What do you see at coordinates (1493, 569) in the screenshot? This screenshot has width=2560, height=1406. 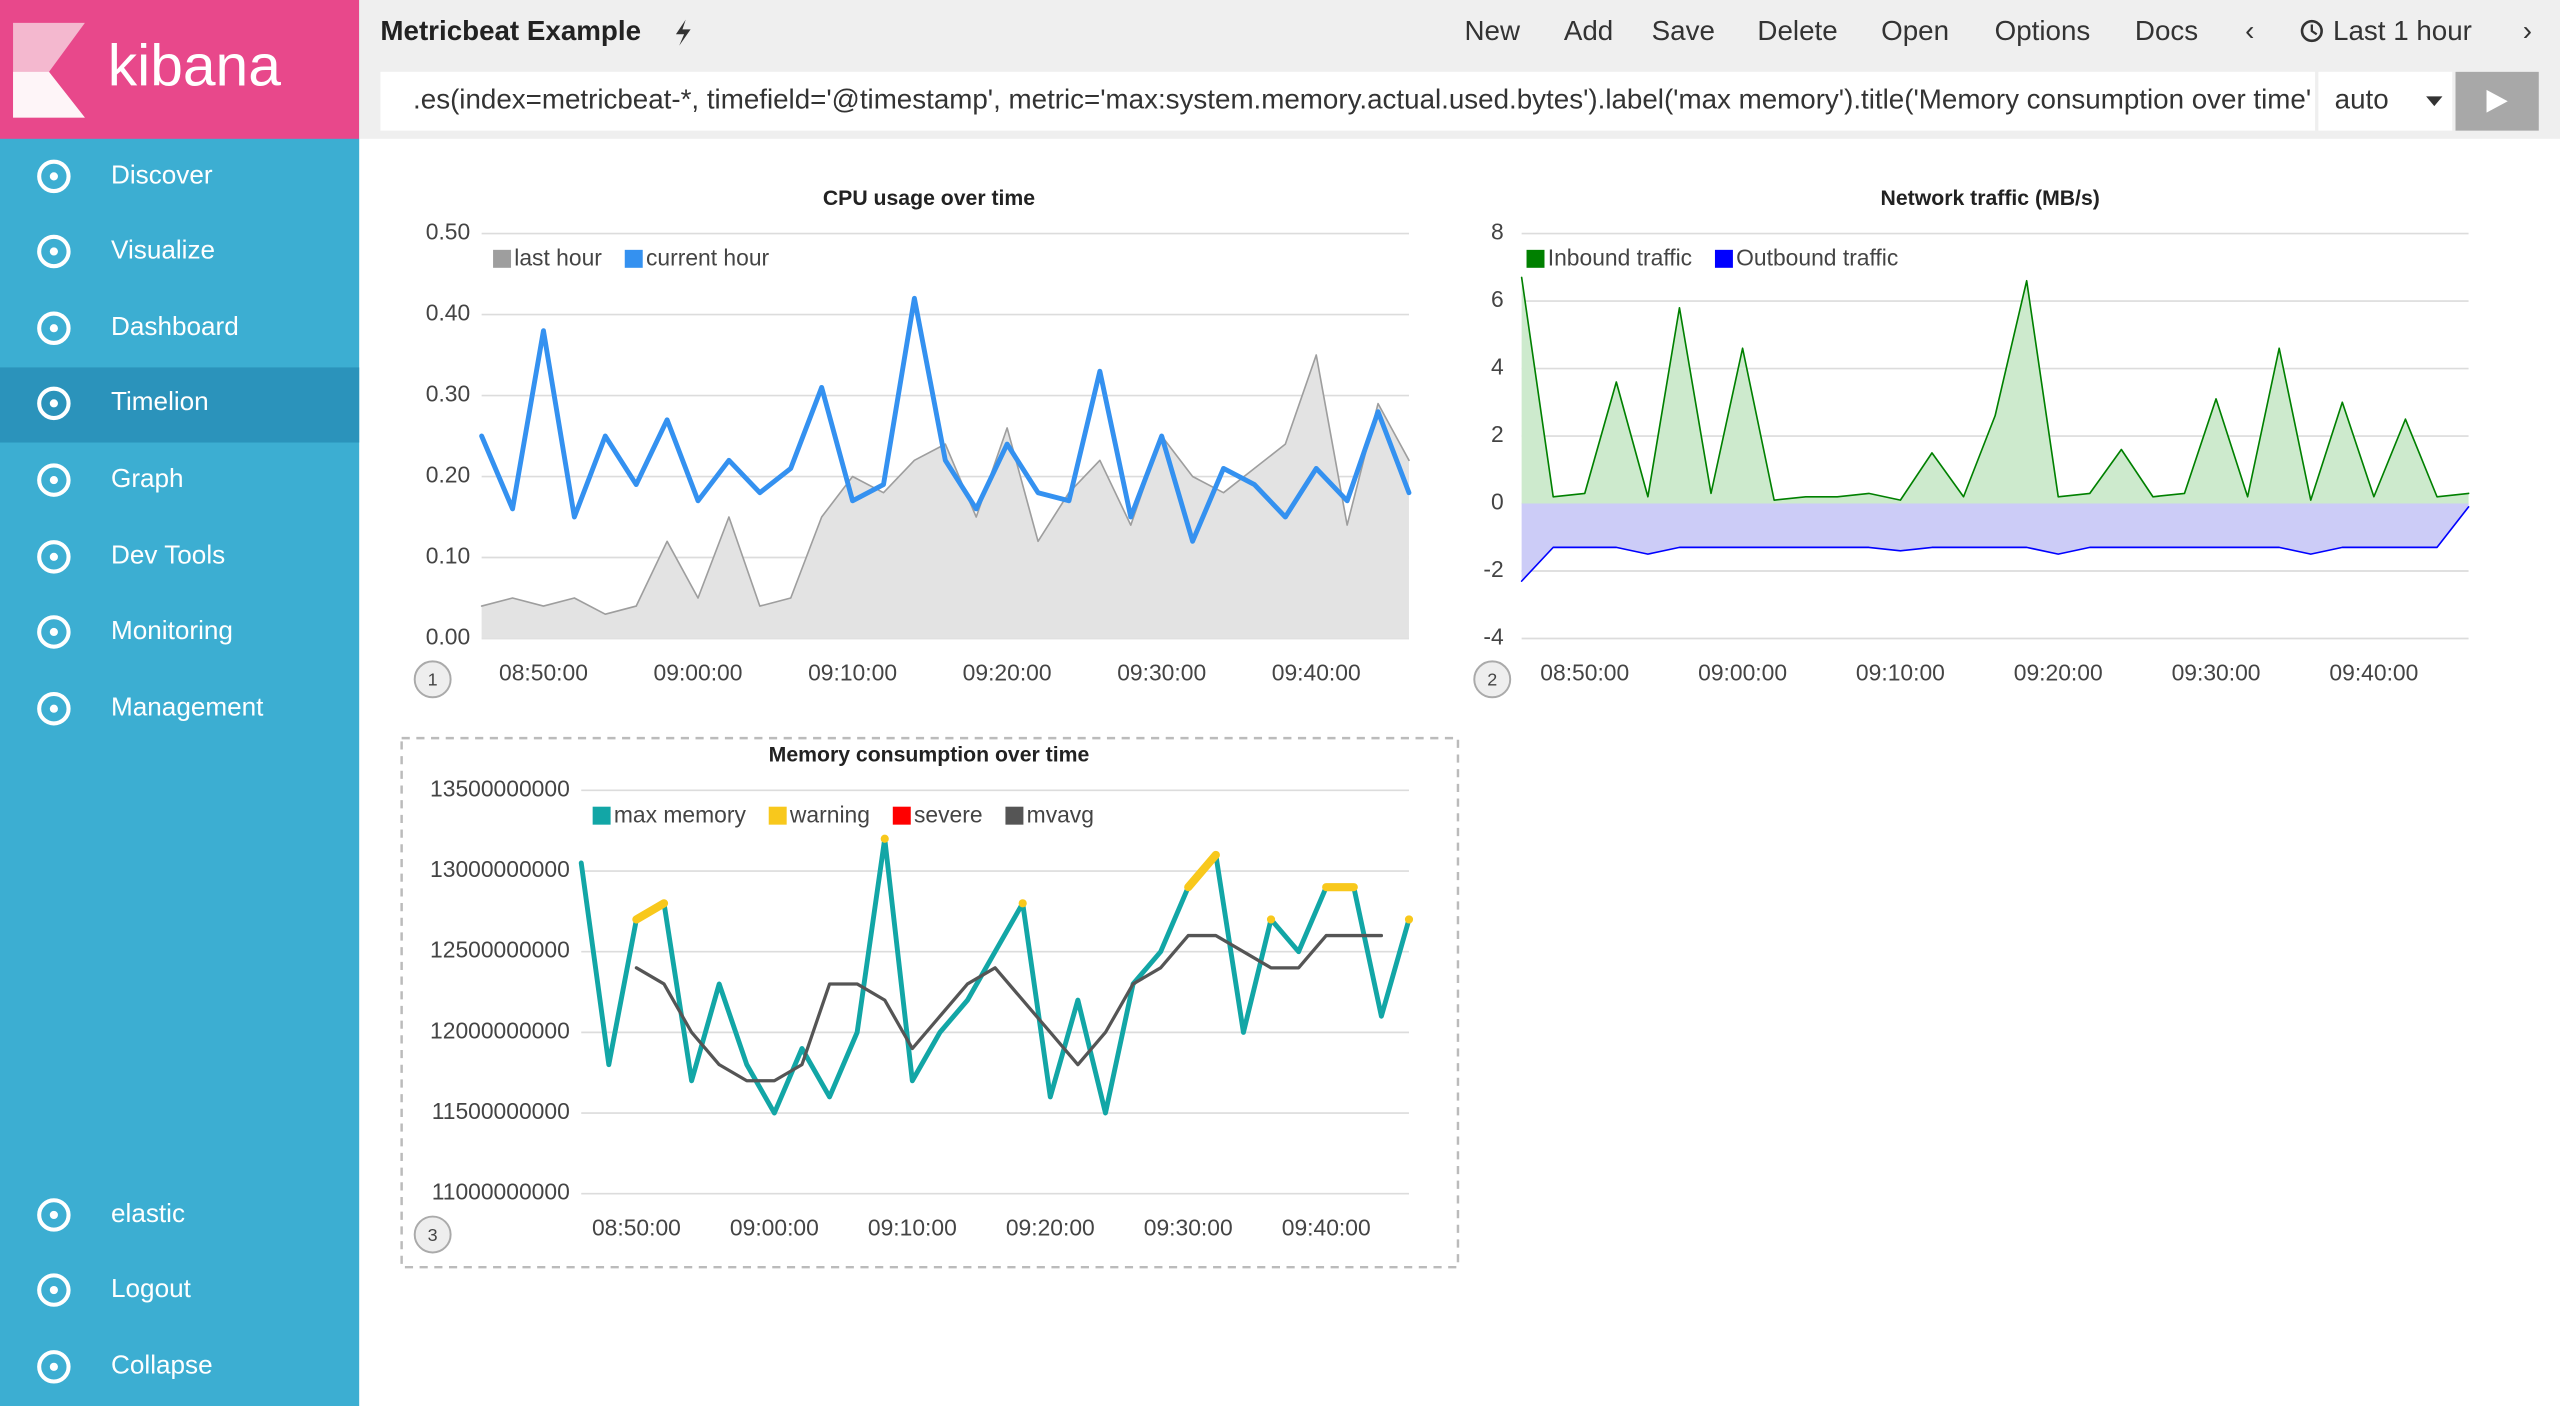 I see `y-tick-label: -2` at bounding box center [1493, 569].